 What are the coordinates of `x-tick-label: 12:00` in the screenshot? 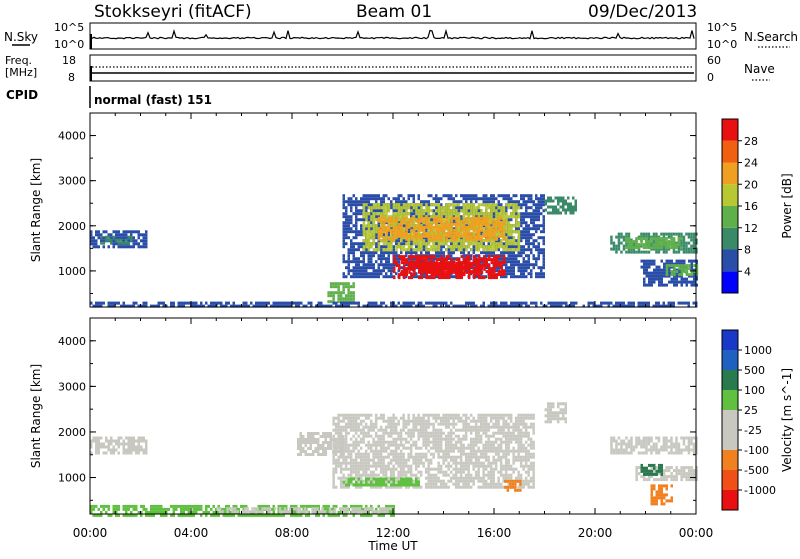 It's located at (393, 533).